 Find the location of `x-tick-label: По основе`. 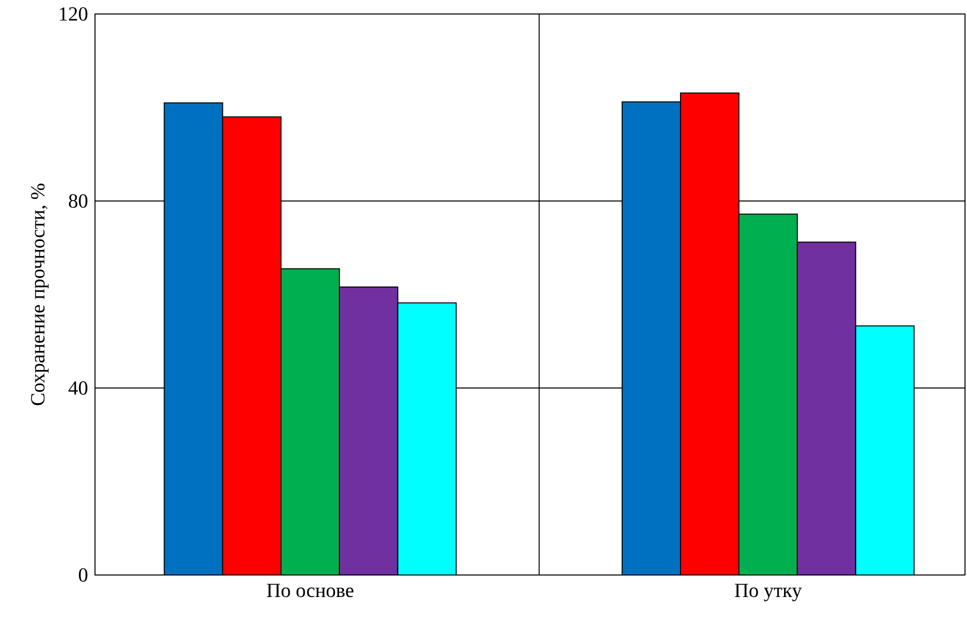

x-tick-label: По основе is located at coordinates (310, 591).